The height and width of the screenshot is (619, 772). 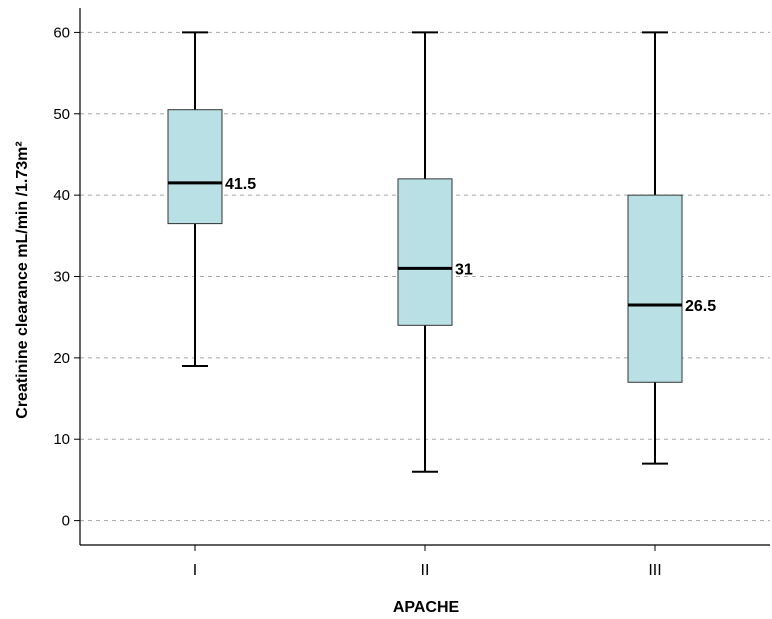 I want to click on x-axis-title: APACHE, so click(x=426, y=607).